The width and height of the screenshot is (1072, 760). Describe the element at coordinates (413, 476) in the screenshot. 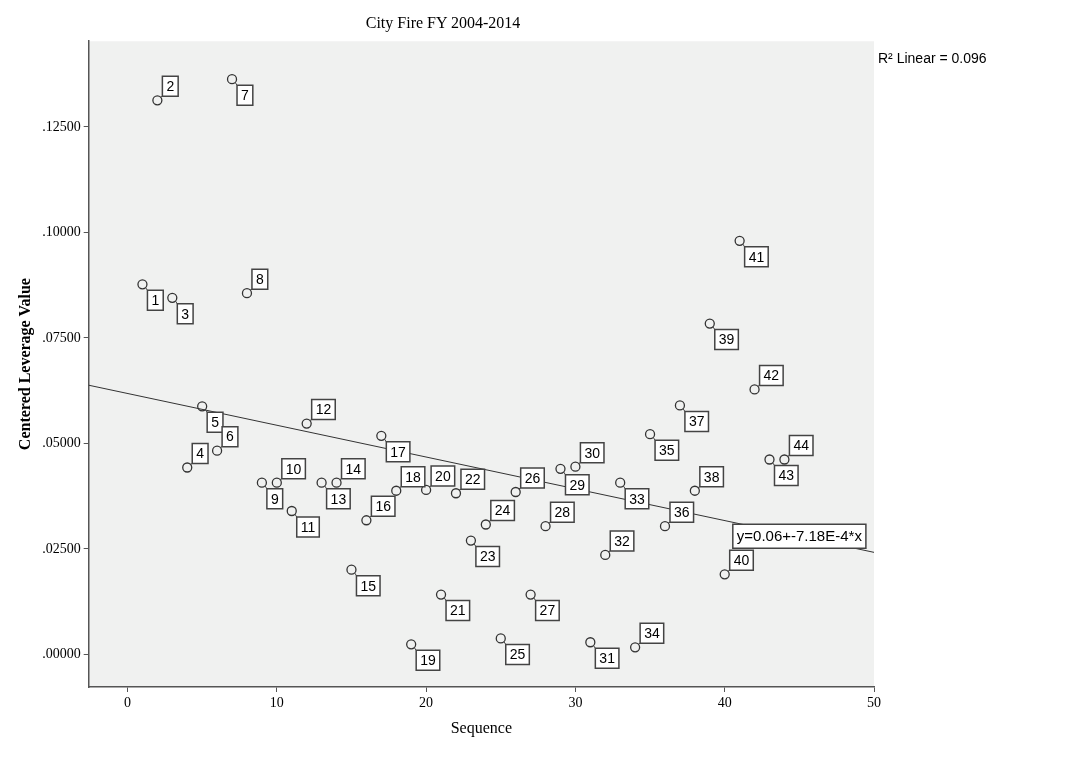

I see `annotation: 18` at that location.